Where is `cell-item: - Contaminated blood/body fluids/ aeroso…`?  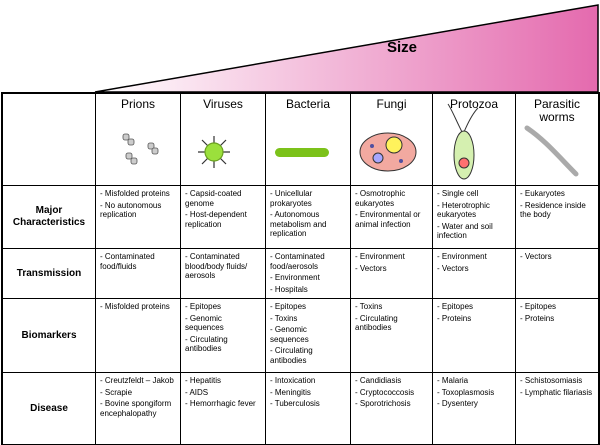 cell-item: - Contaminated blood/body fluids/ aeroso… is located at coordinates (216, 266).